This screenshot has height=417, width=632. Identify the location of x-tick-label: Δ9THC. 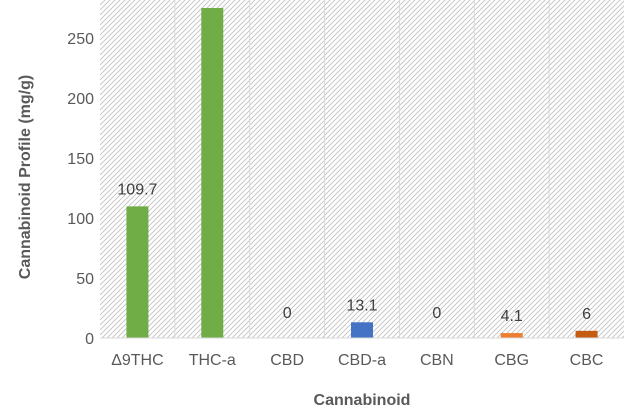
(137, 360).